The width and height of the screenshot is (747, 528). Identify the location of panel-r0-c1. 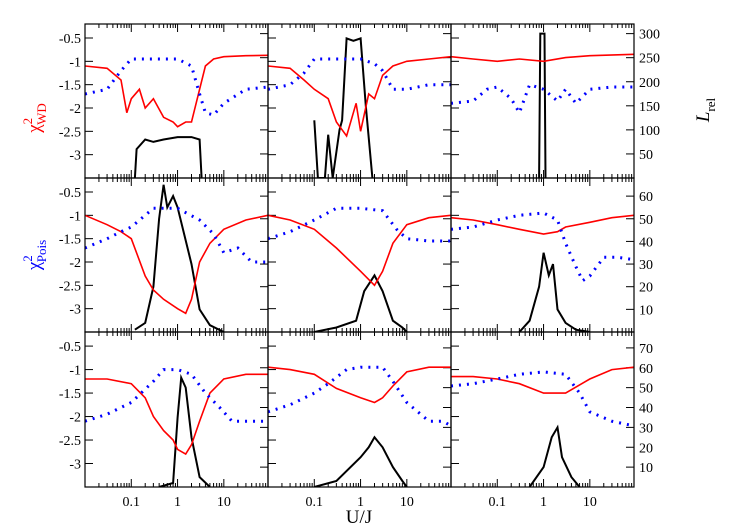
(359, 101).